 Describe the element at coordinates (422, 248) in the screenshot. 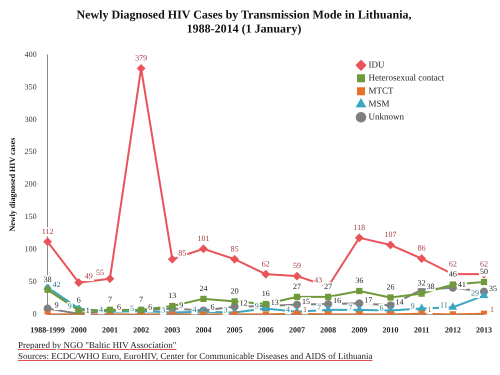

I see `data-label: 86` at that location.